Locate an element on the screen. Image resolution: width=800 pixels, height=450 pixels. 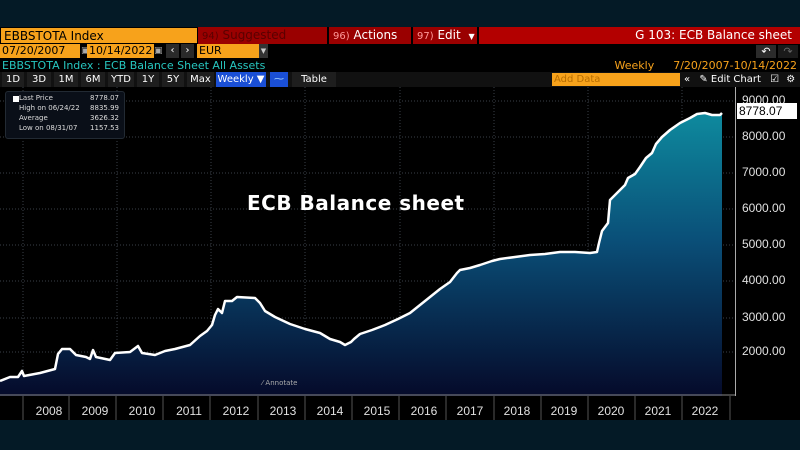
frequency-label: Weekly is located at coordinates (634, 65).